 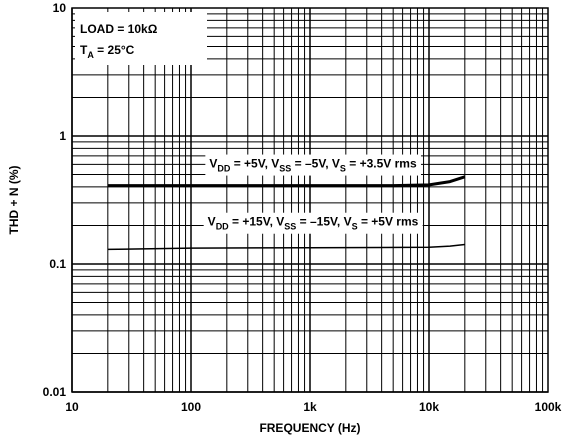 I want to click on series-label-1: VDD = +5V, VSS = –5V, VS = +3.5V rms, so click(x=313, y=165).